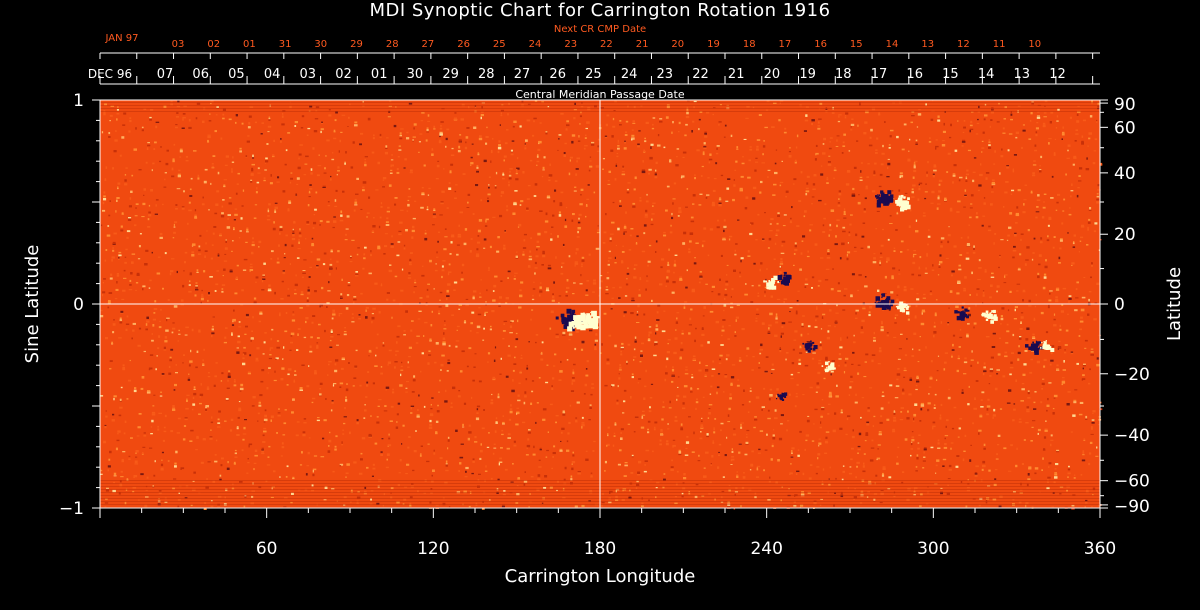 The width and height of the screenshot is (1200, 610). I want to click on next-cmp-date-label: 27, so click(428, 44).